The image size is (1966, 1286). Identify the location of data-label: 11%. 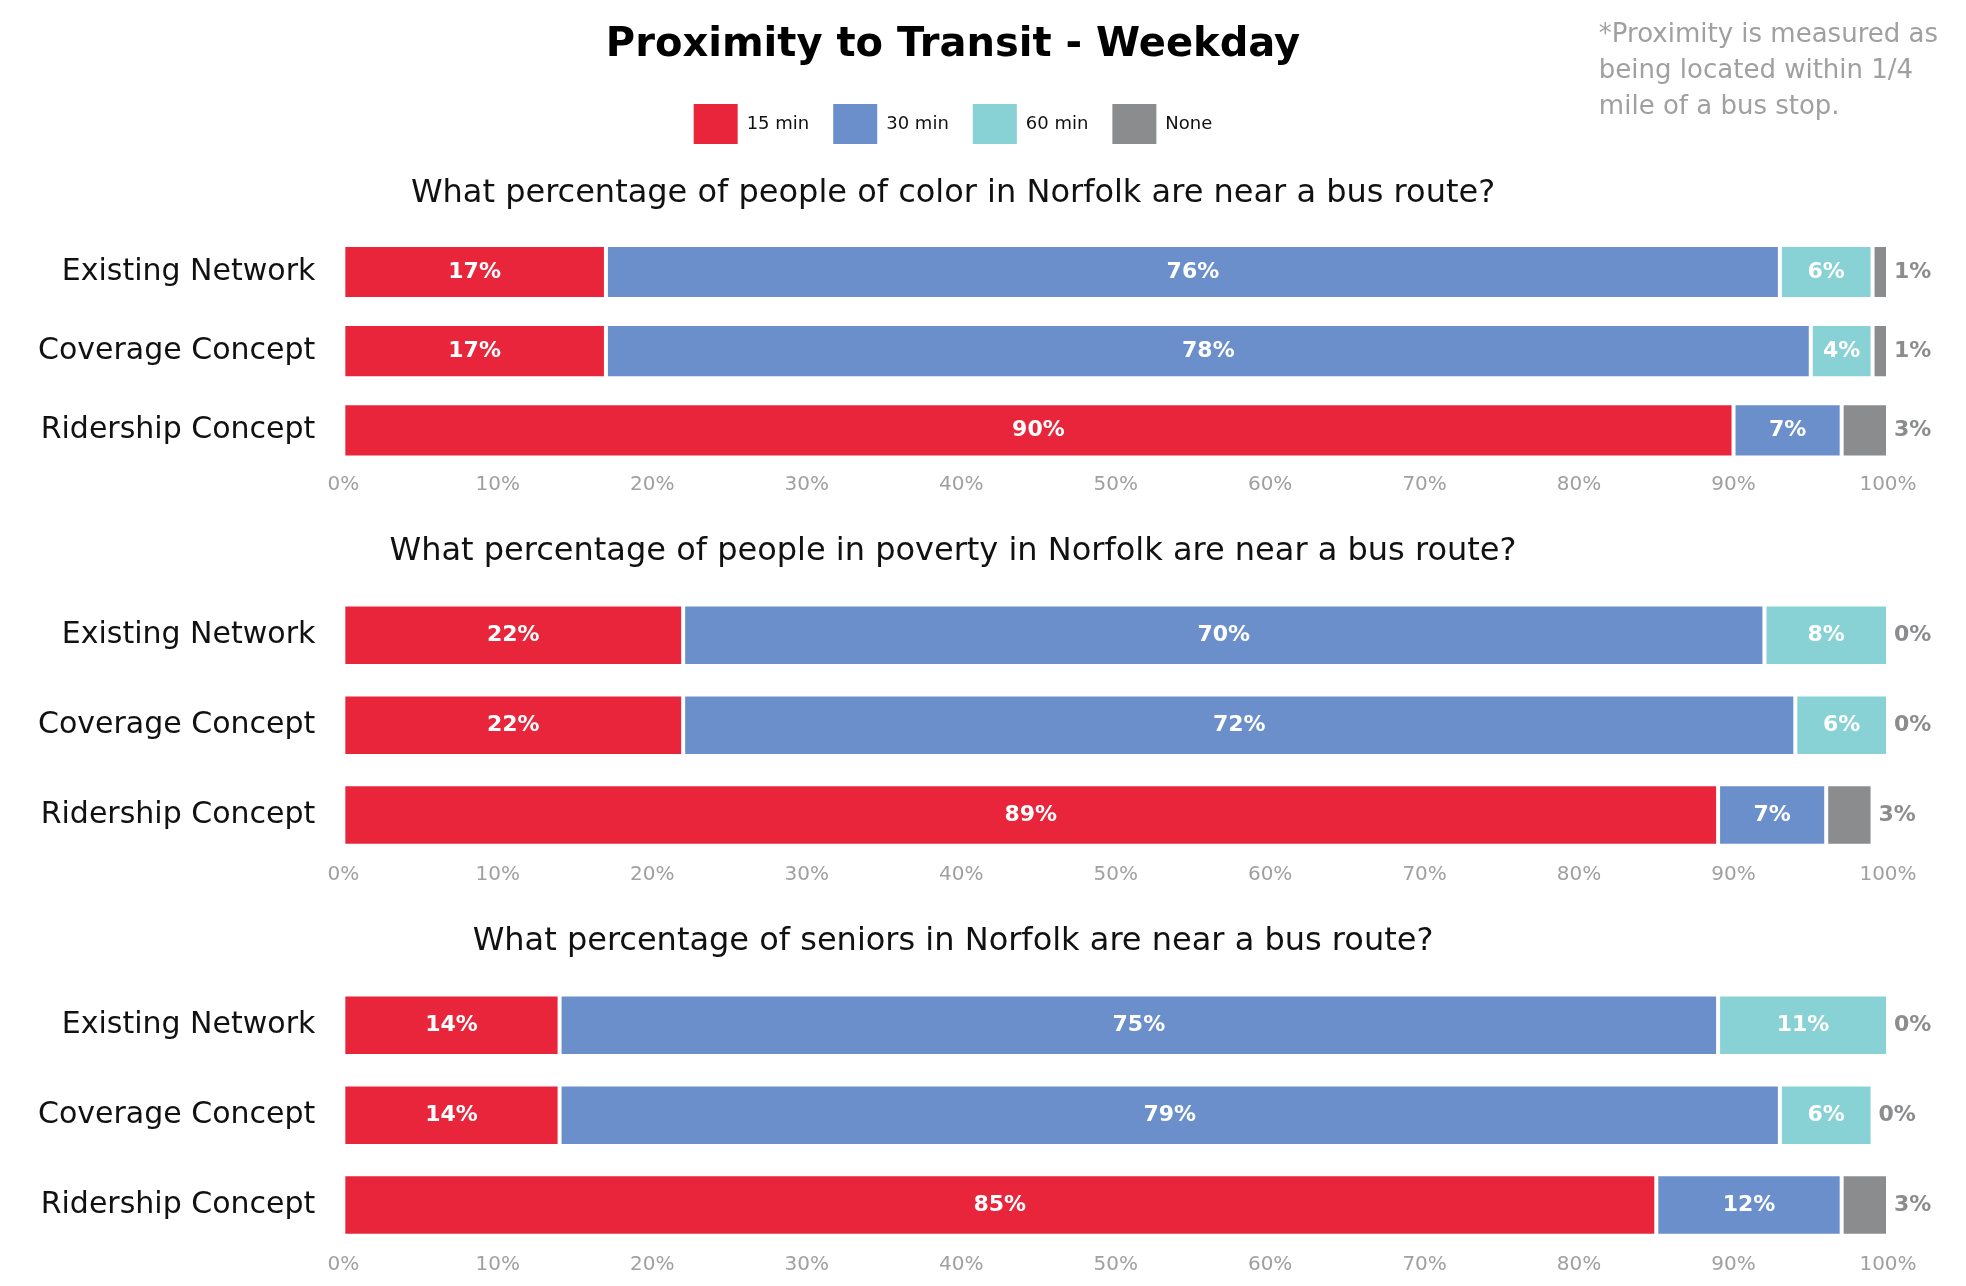
(1803, 1024).